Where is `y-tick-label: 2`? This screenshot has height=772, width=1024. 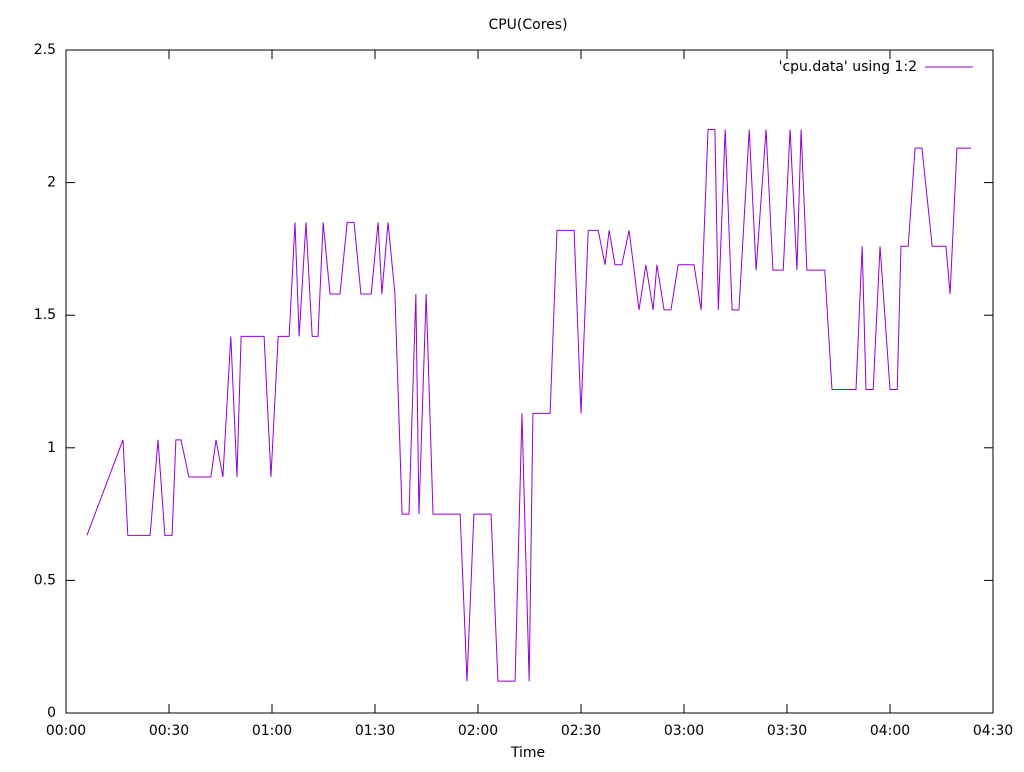 y-tick-label: 2 is located at coordinates (51, 183).